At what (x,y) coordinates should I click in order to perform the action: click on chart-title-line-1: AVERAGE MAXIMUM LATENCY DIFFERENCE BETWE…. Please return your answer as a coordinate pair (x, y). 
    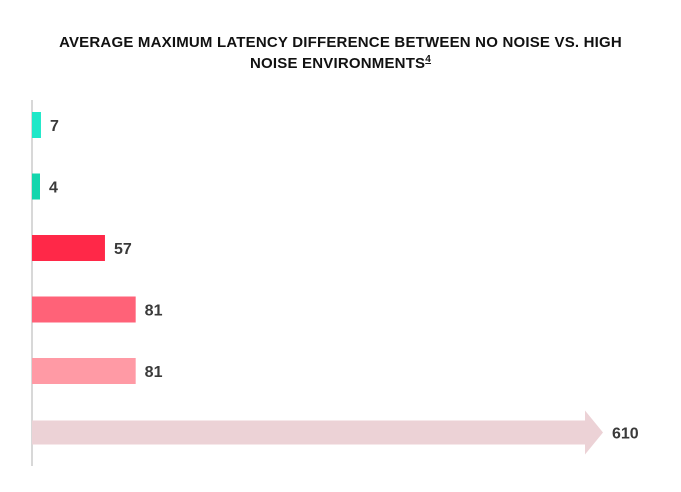
    Looking at the image, I should click on (340, 42).